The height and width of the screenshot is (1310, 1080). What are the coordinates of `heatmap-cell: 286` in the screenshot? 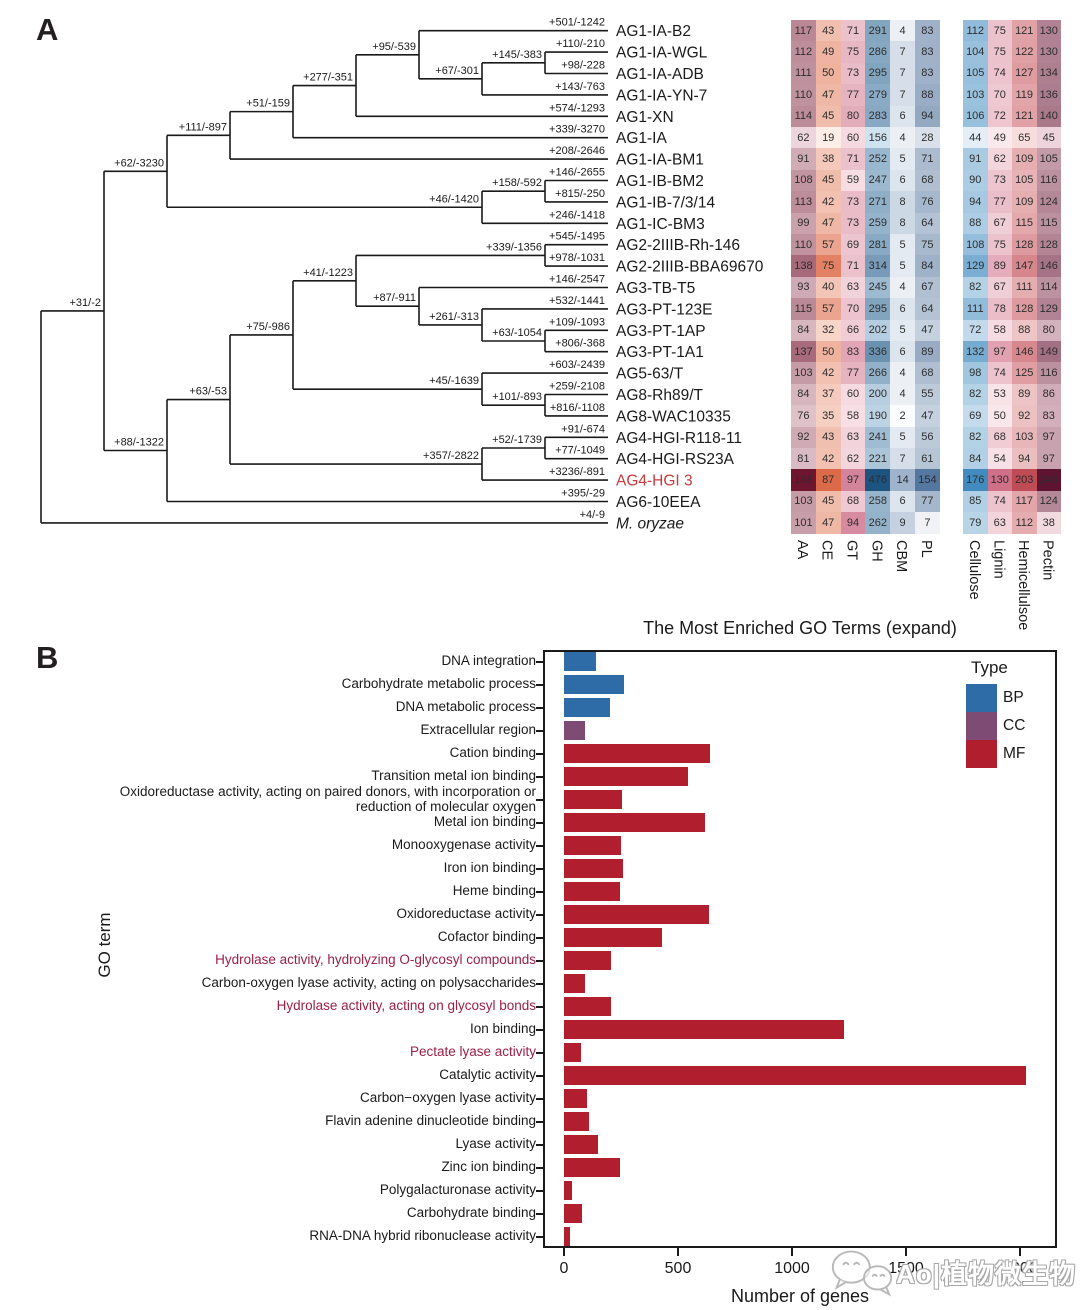 It's located at (878, 52).